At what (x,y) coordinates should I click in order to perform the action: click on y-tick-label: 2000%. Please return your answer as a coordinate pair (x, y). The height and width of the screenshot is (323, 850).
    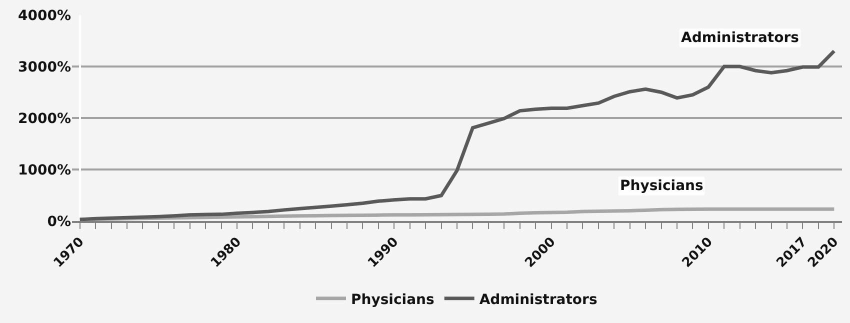
    Looking at the image, I should click on (44, 118).